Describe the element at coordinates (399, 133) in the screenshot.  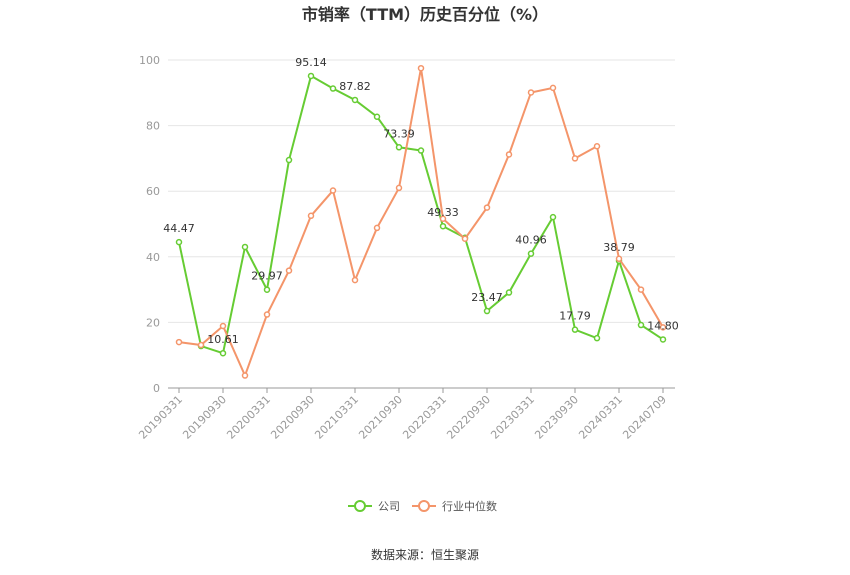
I see `data-label: 73.39` at that location.